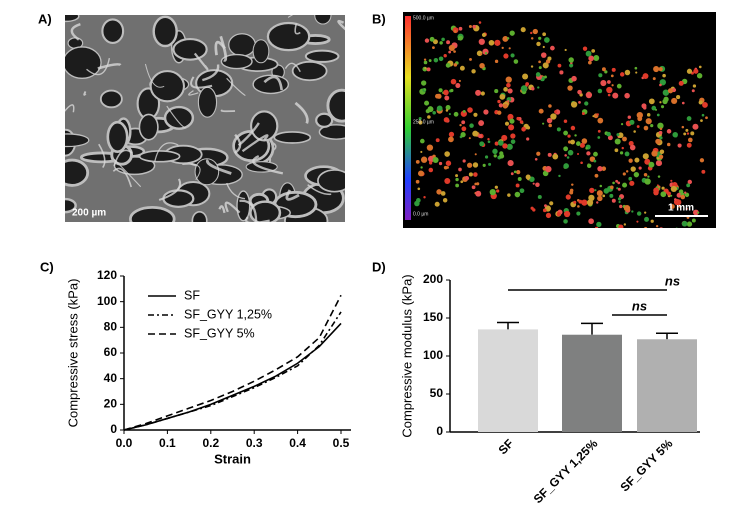  I want to click on legend-label: SF, so click(192, 295).